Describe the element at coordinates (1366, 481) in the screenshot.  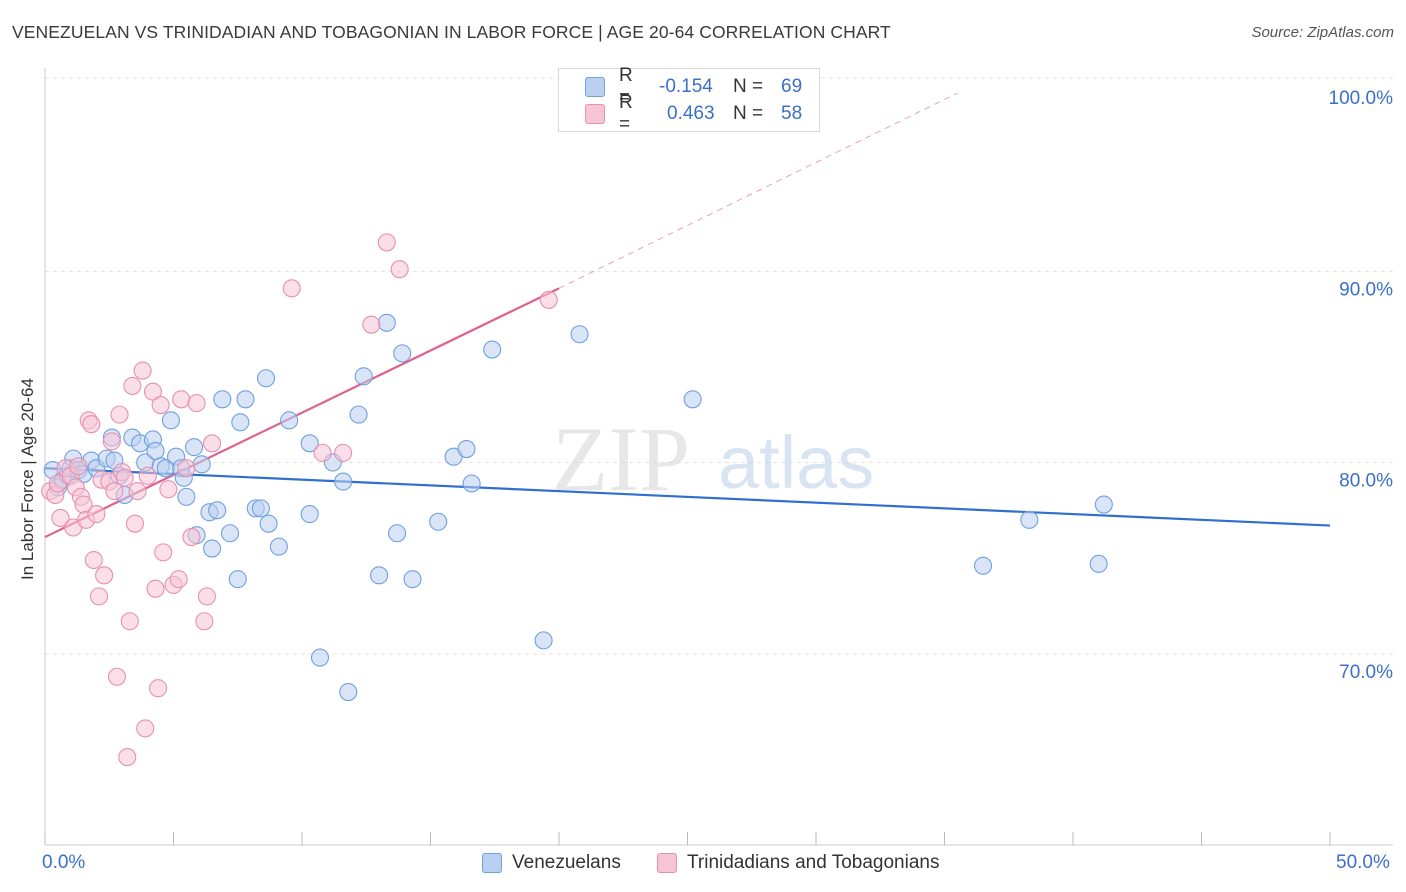
I see `y-tick-label: 80.0%` at that location.